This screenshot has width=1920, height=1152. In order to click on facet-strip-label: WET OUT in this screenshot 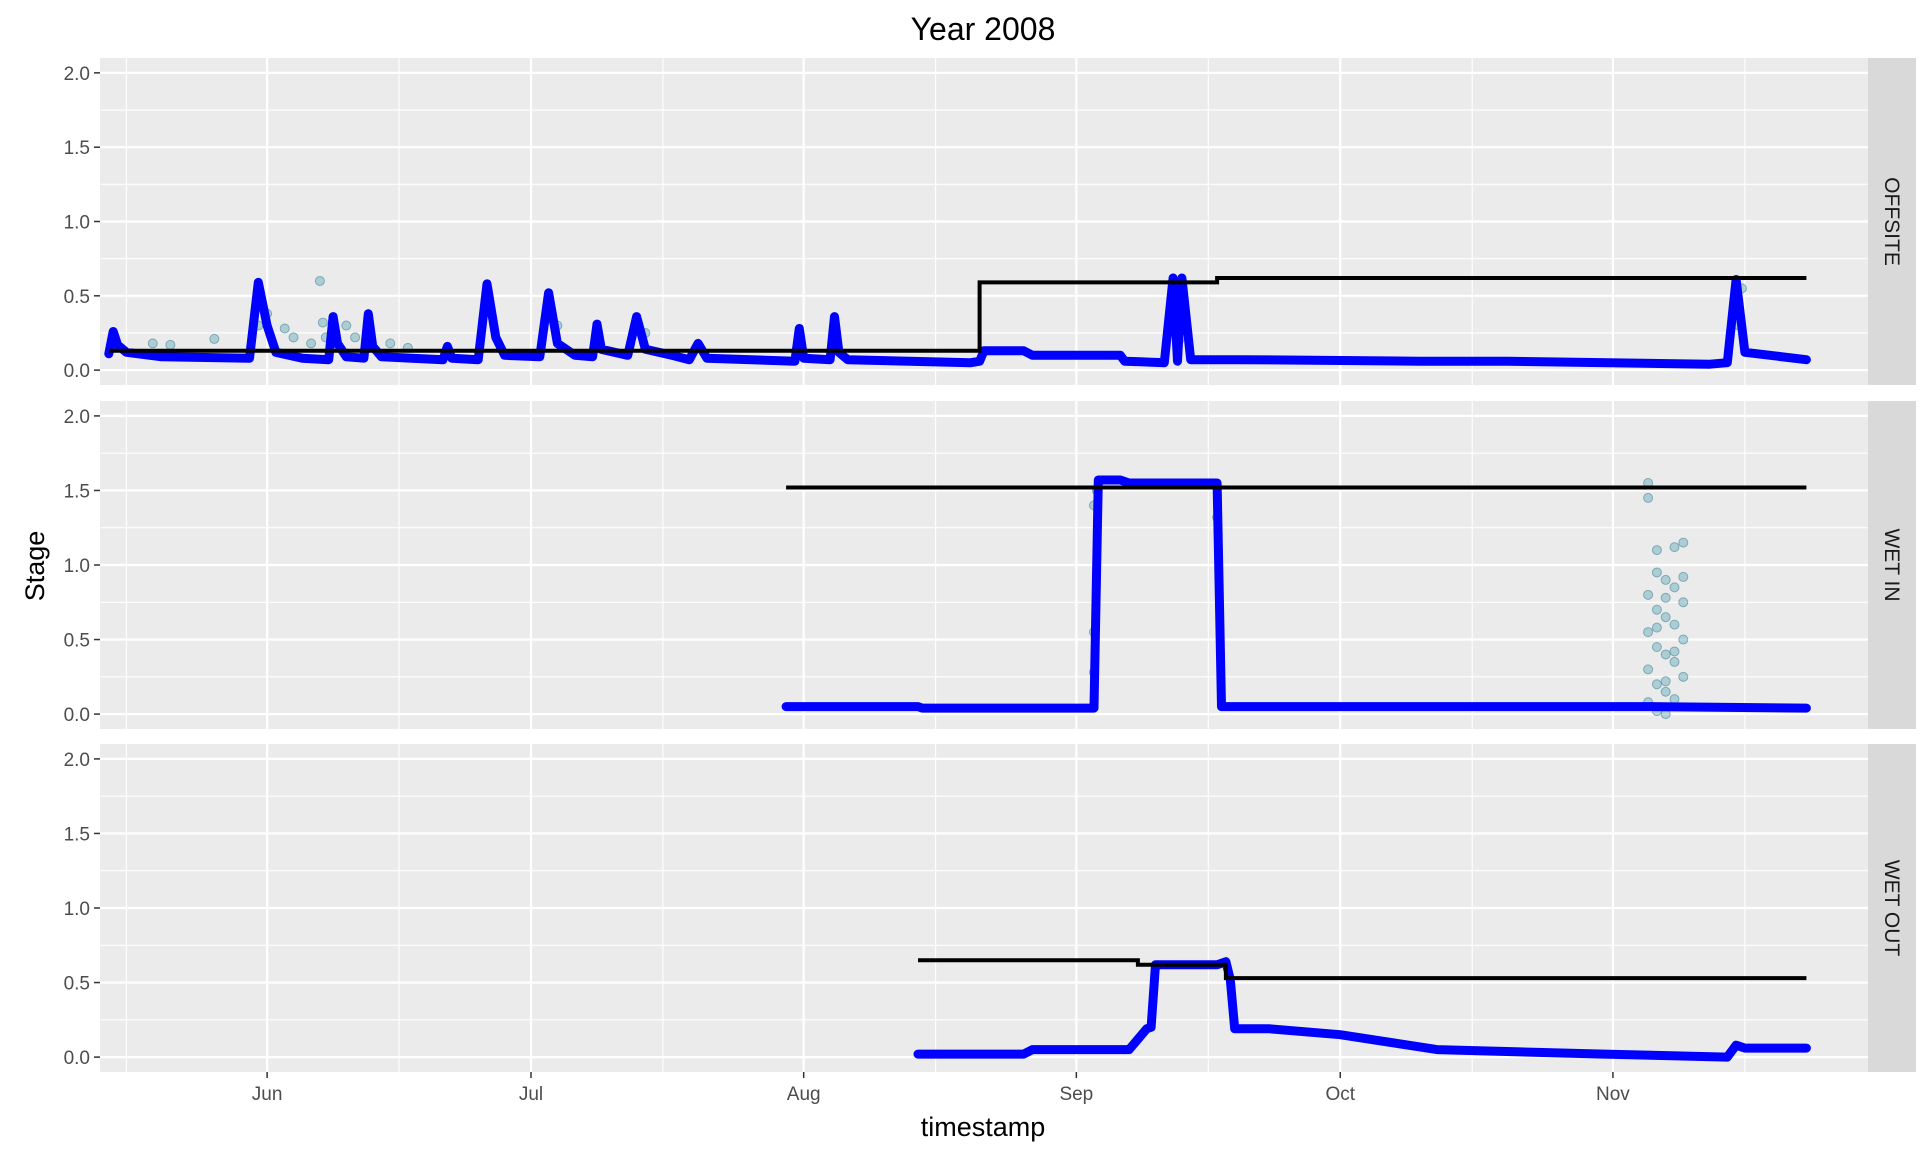, I will do `click(1891, 908)`.